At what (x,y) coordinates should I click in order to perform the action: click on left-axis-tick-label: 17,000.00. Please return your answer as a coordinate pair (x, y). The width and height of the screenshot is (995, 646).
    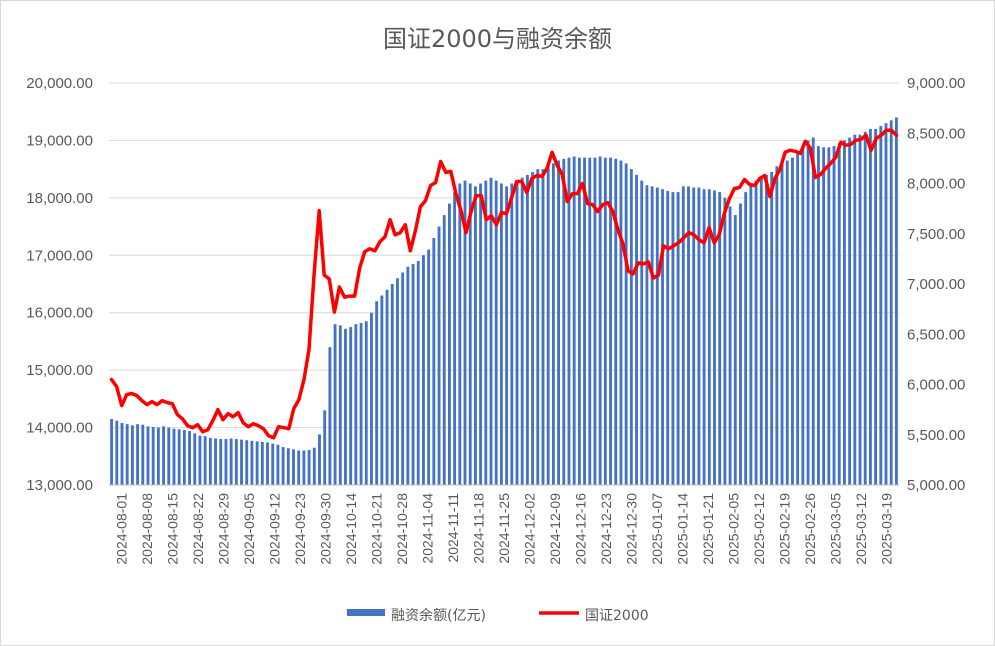
    Looking at the image, I should click on (59, 255).